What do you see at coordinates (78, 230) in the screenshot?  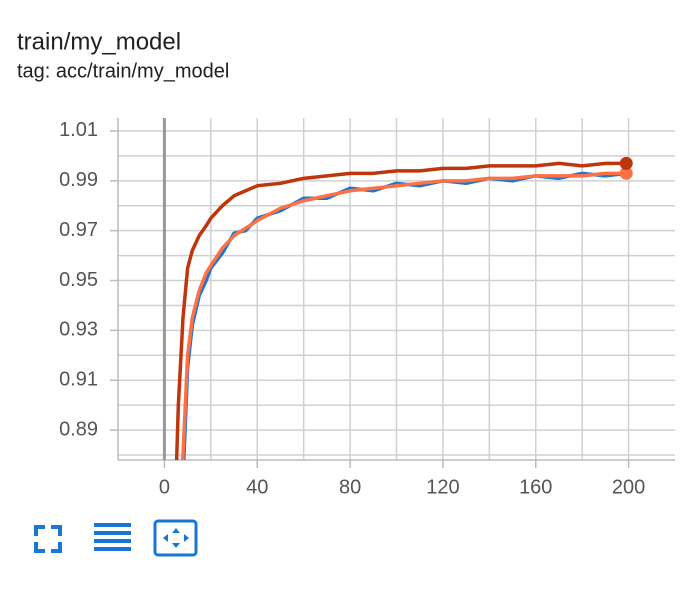 I see `y-tick-label: 0.97` at bounding box center [78, 230].